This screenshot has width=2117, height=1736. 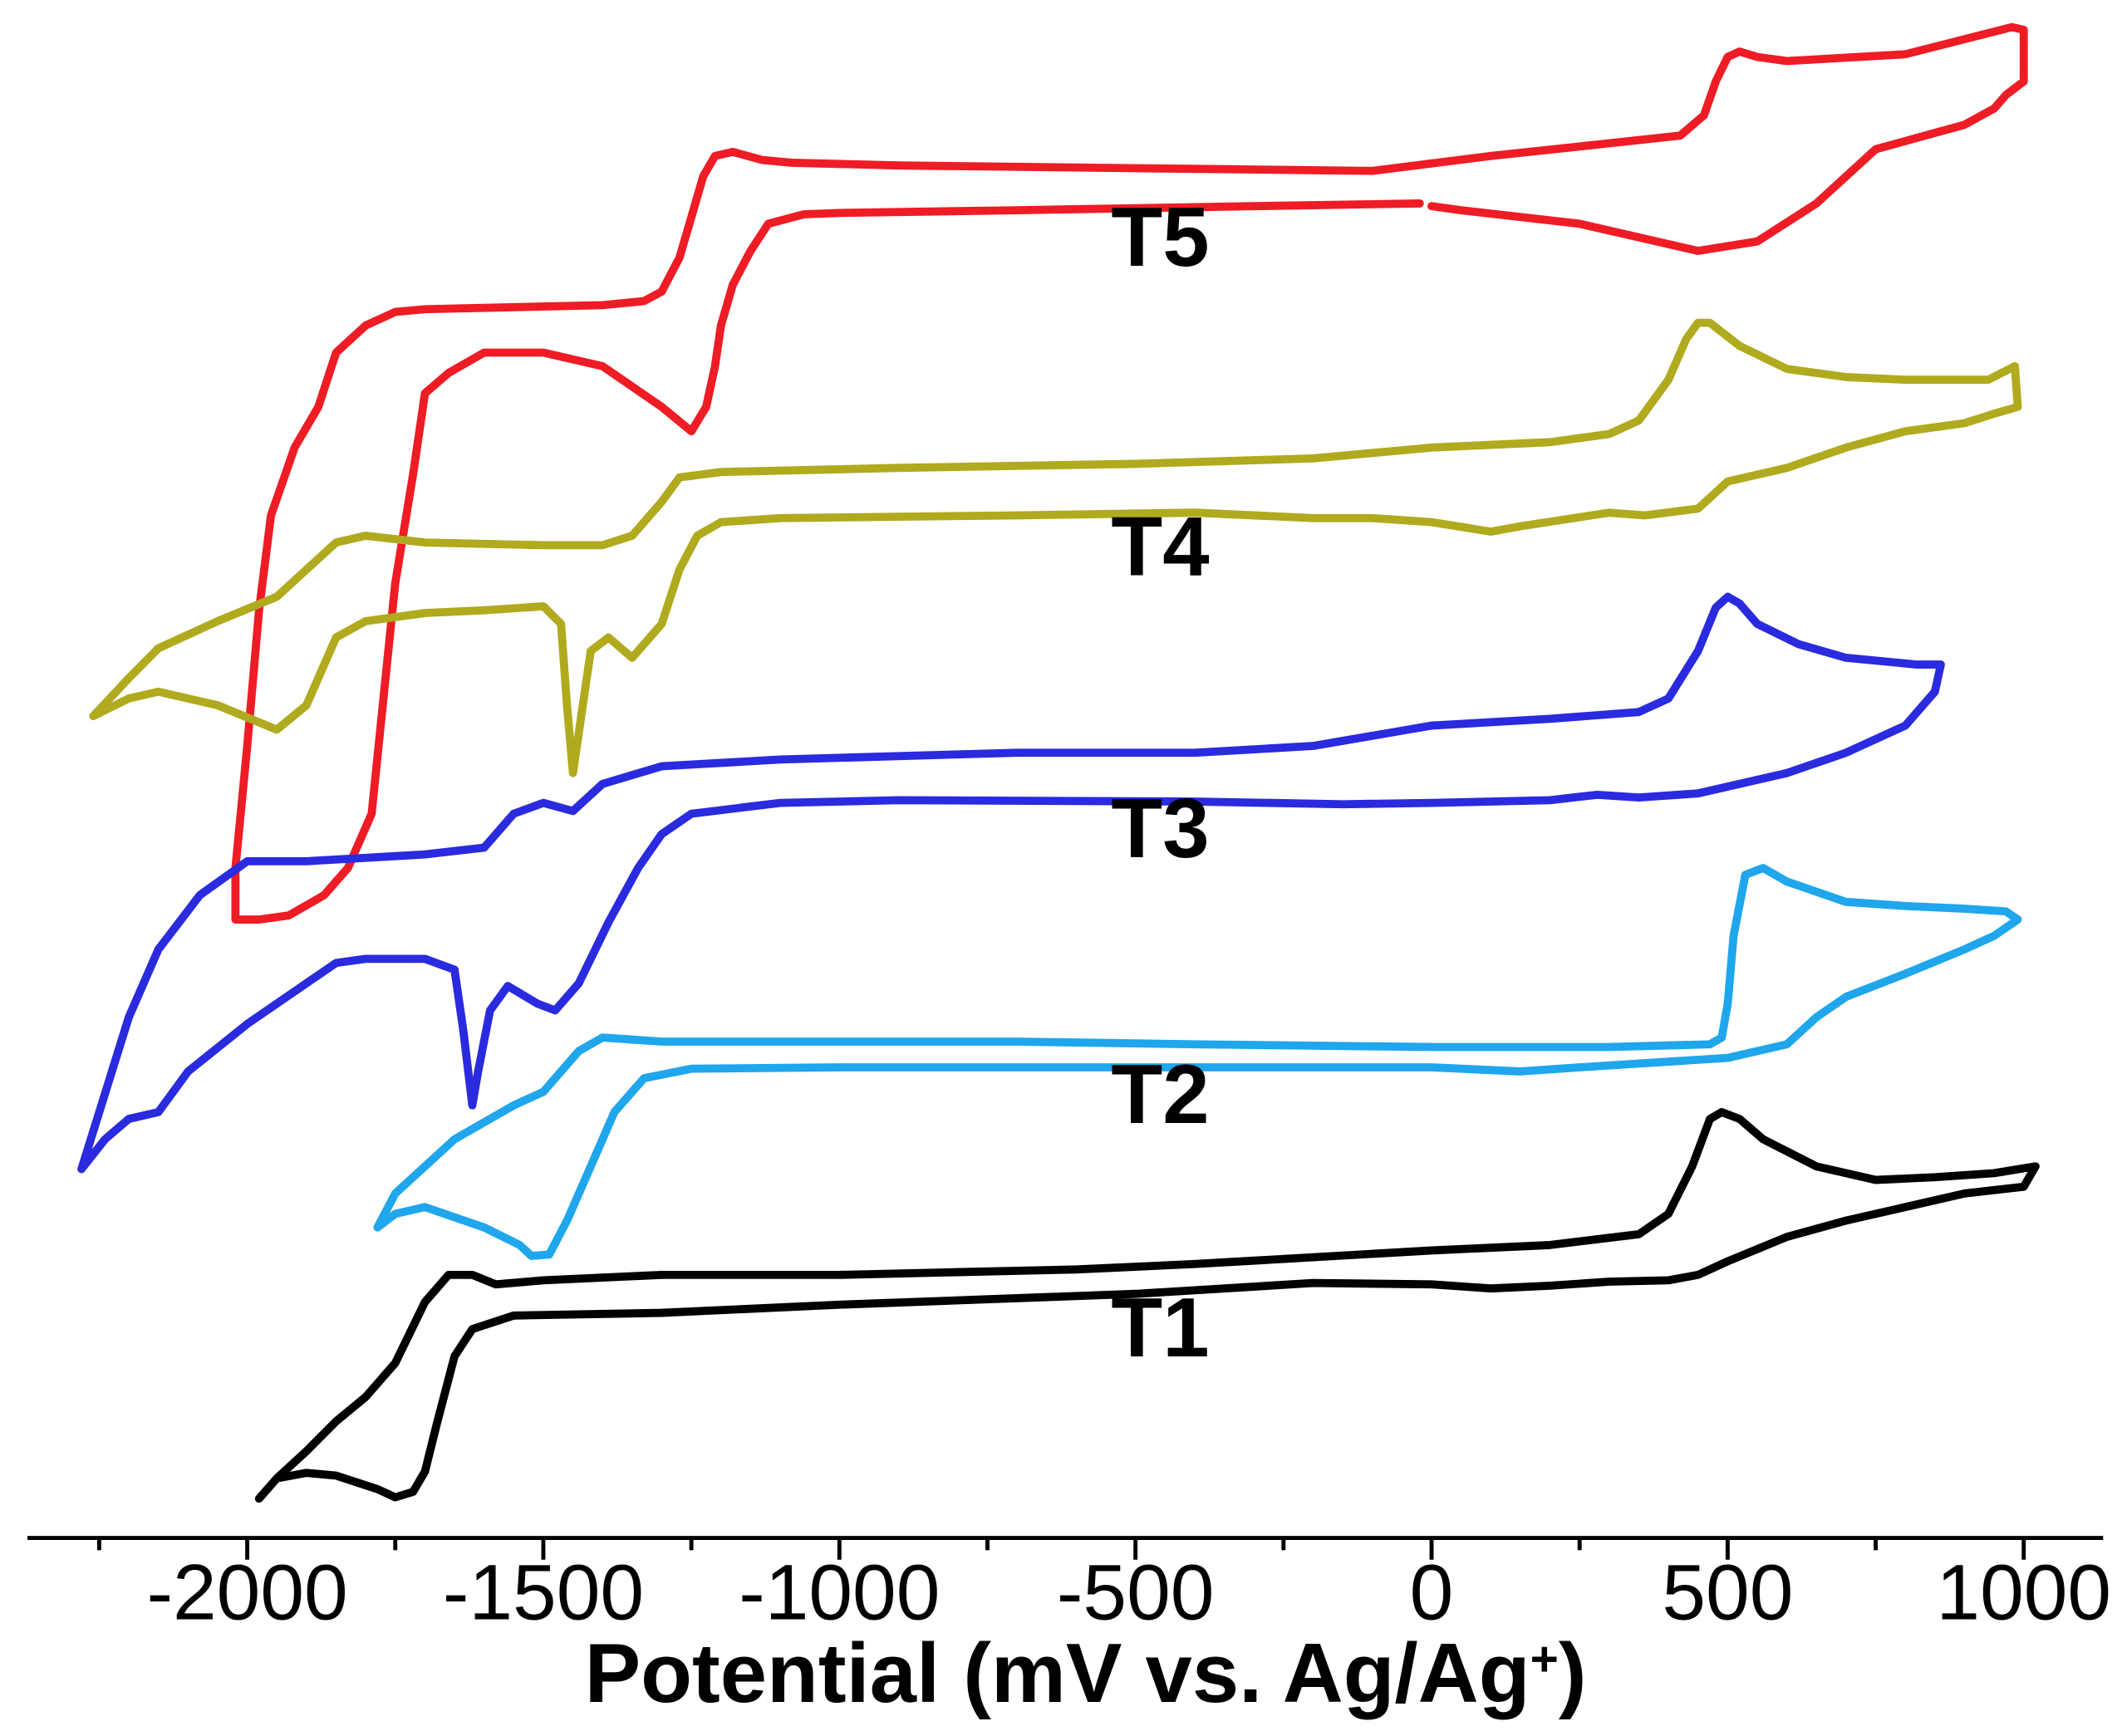 What do you see at coordinates (1136, 1593) in the screenshot?
I see `x-tick-label: -500` at bounding box center [1136, 1593].